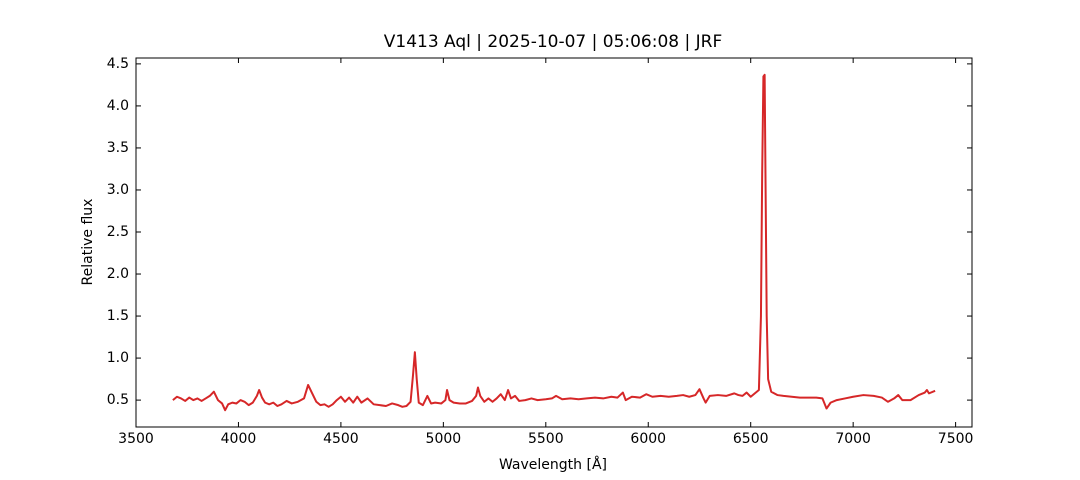  What do you see at coordinates (118, 316) in the screenshot?
I see `y-tick-label: 1.5` at bounding box center [118, 316].